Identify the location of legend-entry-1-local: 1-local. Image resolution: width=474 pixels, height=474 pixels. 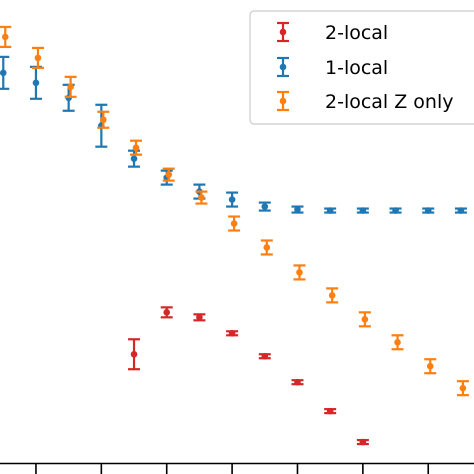
(332, 67).